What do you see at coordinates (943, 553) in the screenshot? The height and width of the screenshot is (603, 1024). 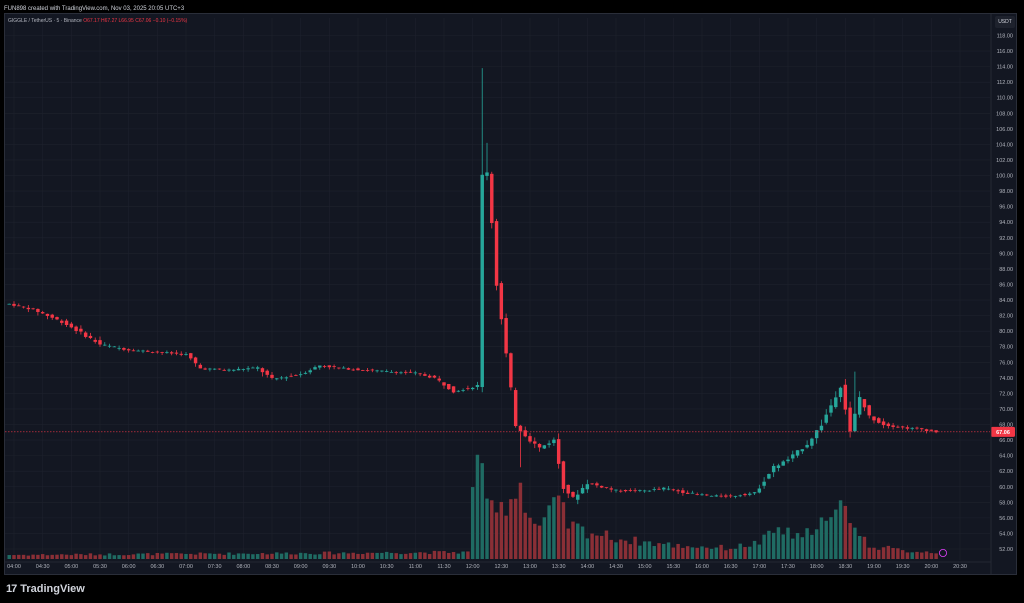 I see `event-marker-icon` at bounding box center [943, 553].